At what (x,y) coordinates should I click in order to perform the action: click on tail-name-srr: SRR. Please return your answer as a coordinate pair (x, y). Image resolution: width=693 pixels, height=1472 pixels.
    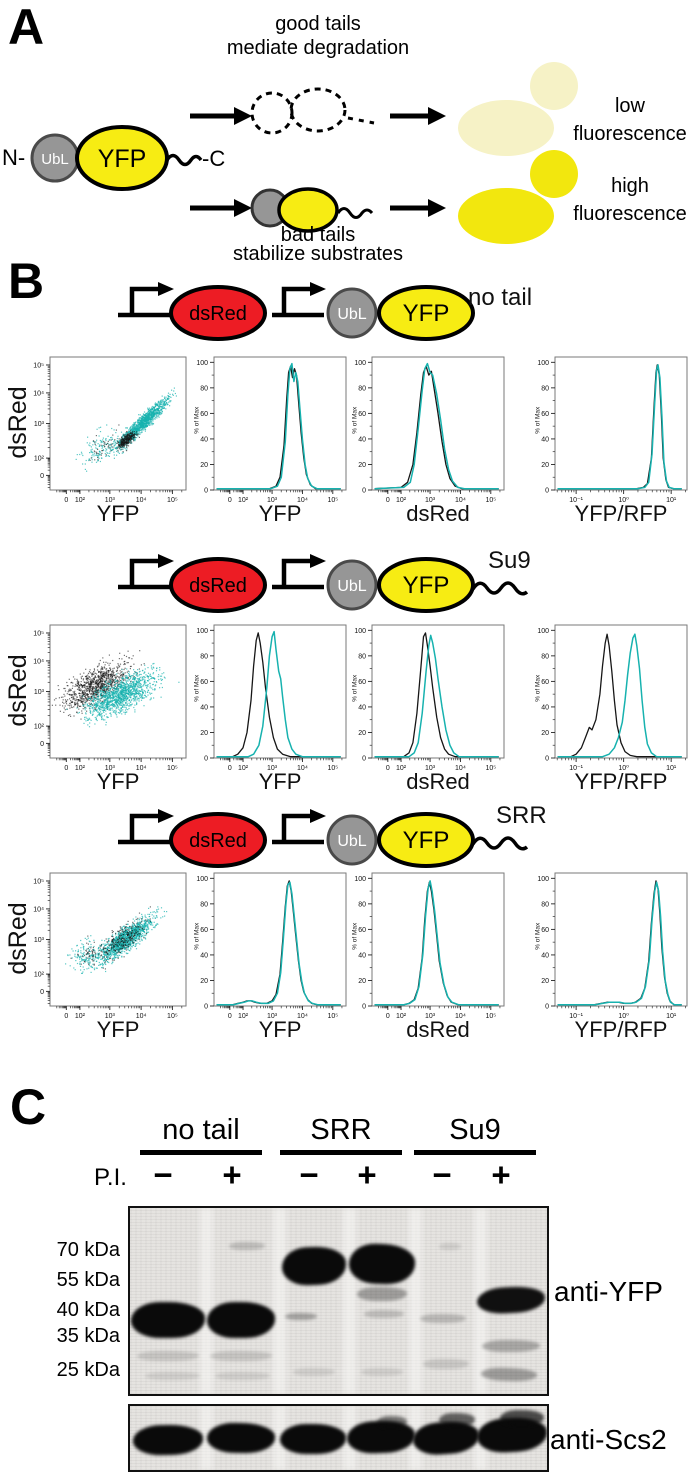
    Looking at the image, I should click on (521, 816).